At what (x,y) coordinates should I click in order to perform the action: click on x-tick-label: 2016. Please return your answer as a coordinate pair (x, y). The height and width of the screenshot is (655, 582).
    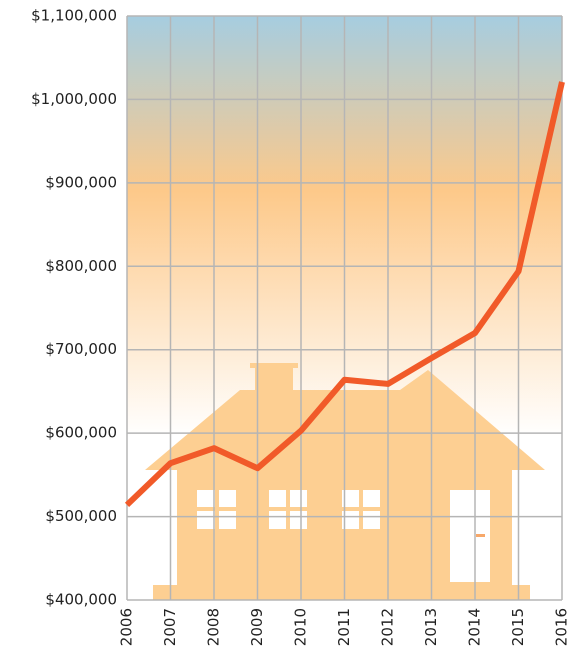
    Looking at the image, I should click on (562, 627).